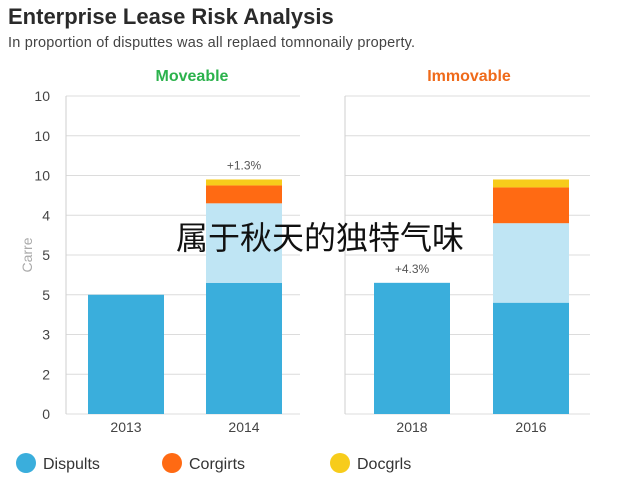  What do you see at coordinates (530, 427) in the screenshot?
I see `x-tick-label: 2016` at bounding box center [530, 427].